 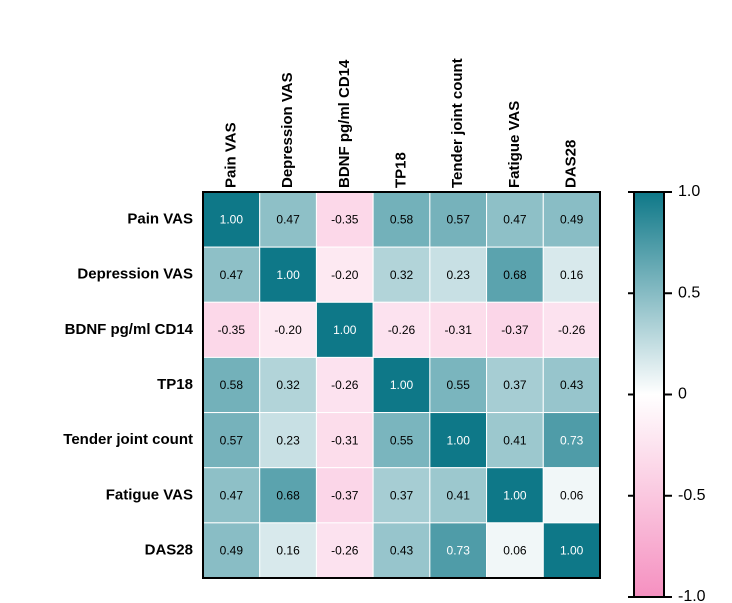 I want to click on colorbar-tick-label: -1.0, so click(x=692, y=595).